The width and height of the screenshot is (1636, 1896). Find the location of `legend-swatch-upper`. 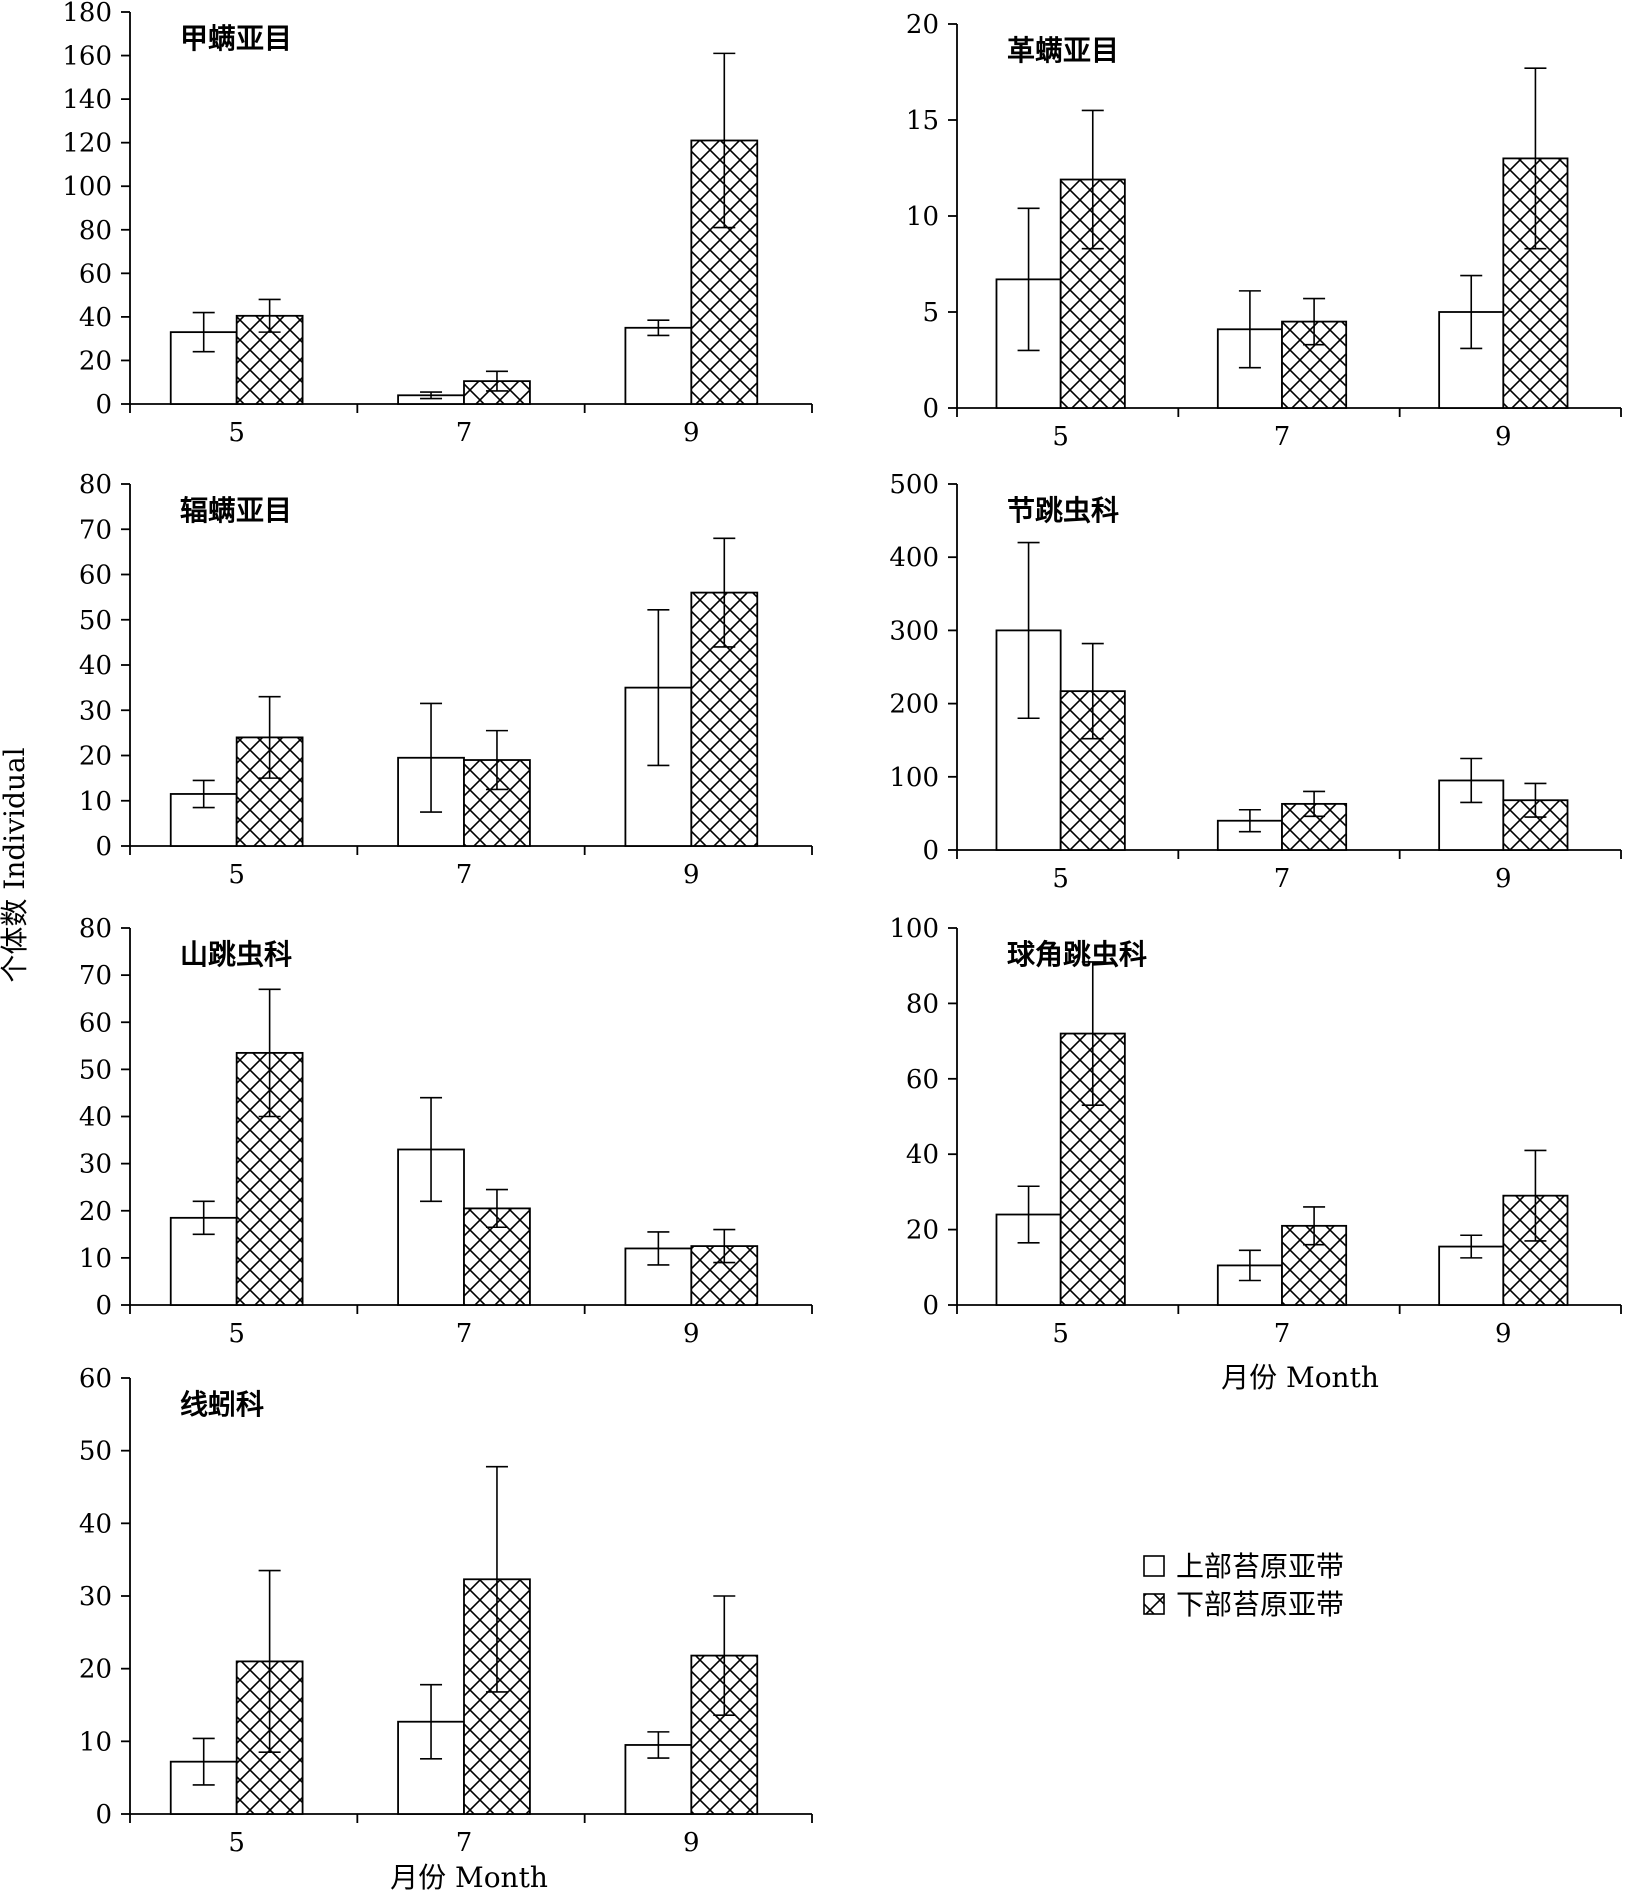

legend-swatch-upper is located at coordinates (1154, 1566).